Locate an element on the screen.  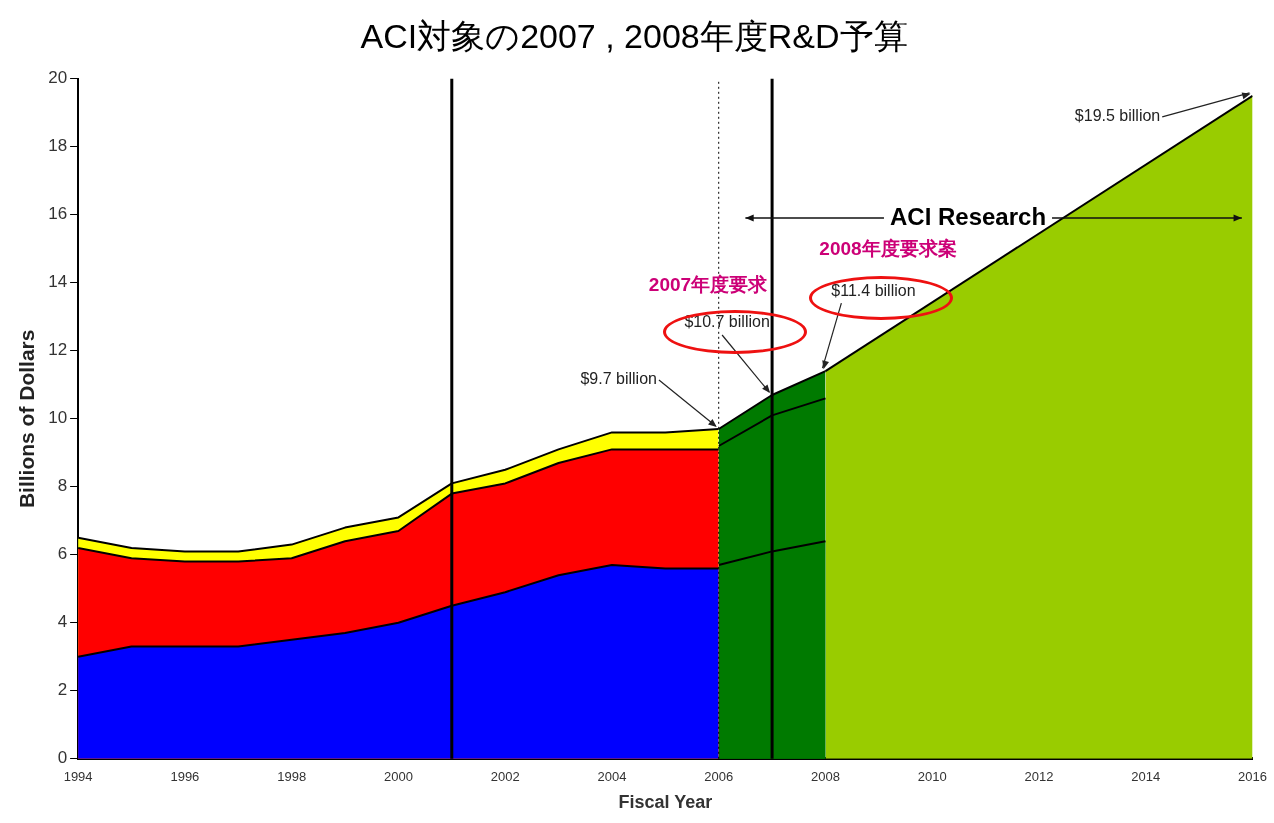
x-tick-label: 2016 is located at coordinates (1252, 777).